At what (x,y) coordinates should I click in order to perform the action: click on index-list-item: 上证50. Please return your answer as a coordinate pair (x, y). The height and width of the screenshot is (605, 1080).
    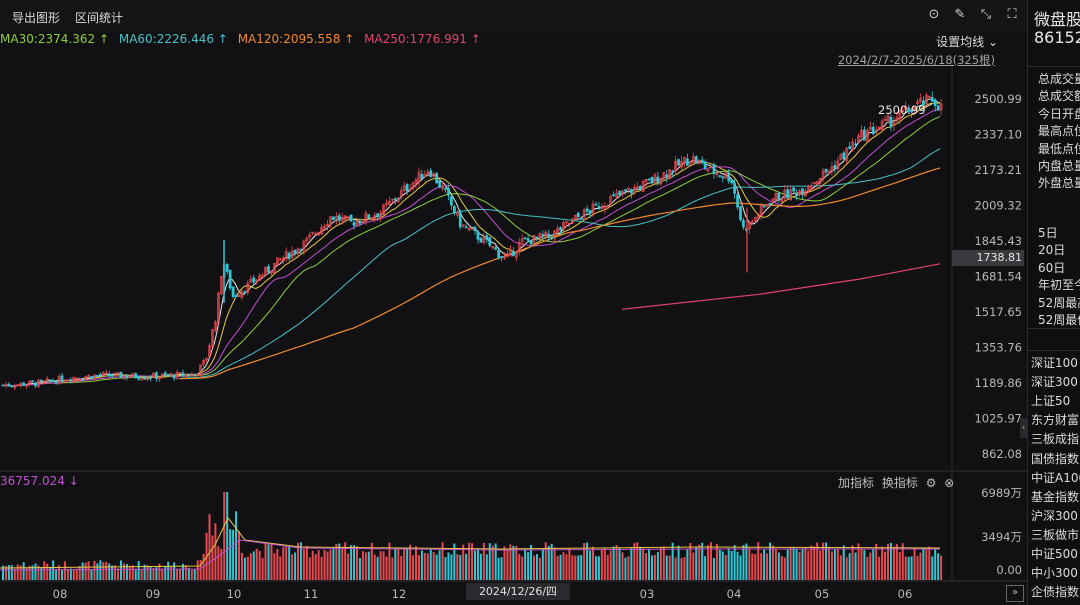
    Looking at the image, I should click on (1051, 401).